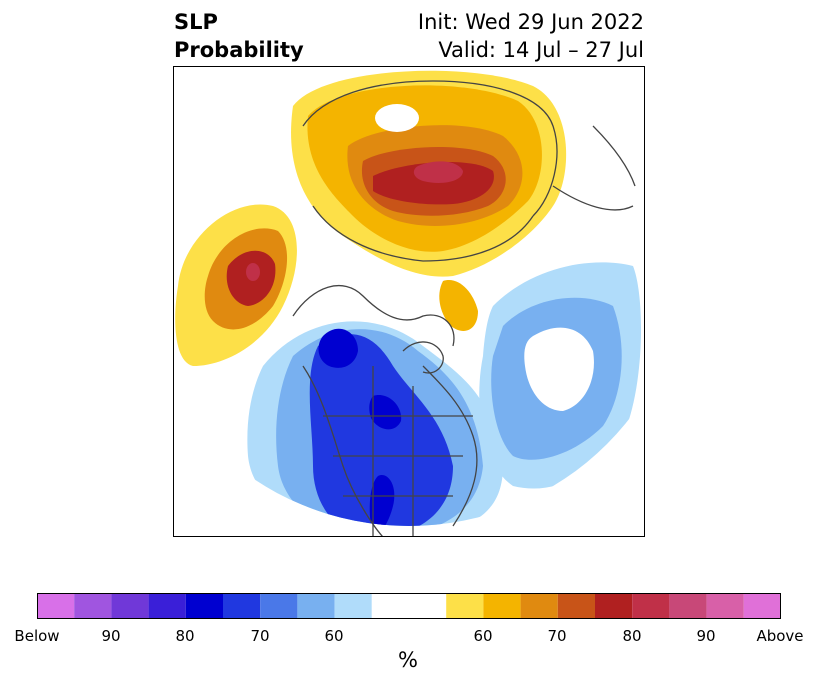 This screenshot has height=686, width=819. Describe the element at coordinates (780, 636) in the screenshot. I see `colorbar-tick-label: Above` at that location.